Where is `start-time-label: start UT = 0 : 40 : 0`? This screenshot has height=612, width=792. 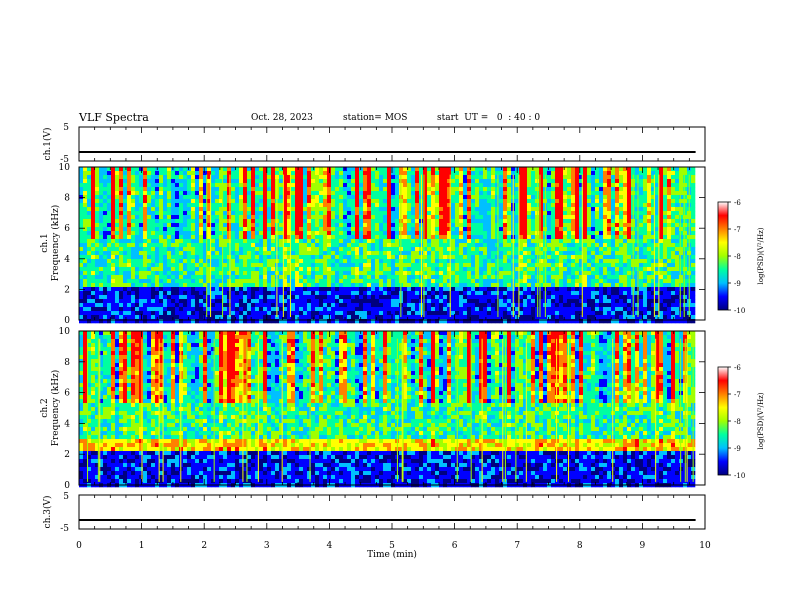
start-time-label: start UT = 0 : 40 : 0 is located at coordinates (489, 118).